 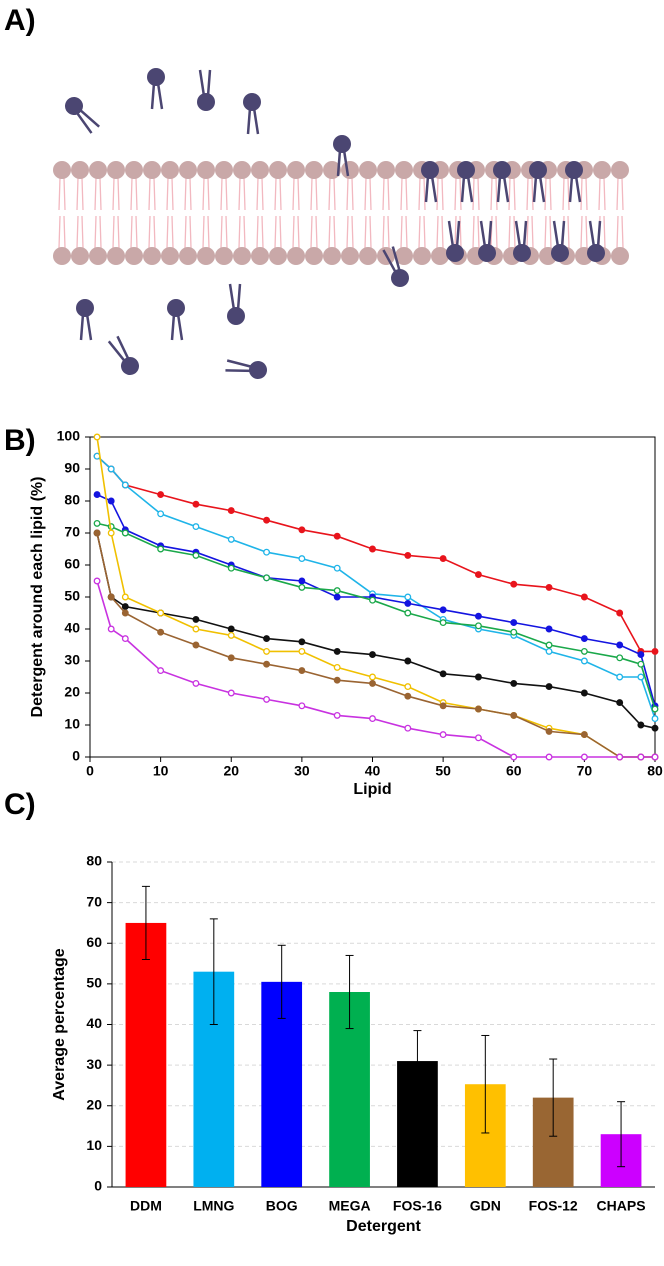 I want to click on x-tick-label: DDM, so click(x=146, y=1206).